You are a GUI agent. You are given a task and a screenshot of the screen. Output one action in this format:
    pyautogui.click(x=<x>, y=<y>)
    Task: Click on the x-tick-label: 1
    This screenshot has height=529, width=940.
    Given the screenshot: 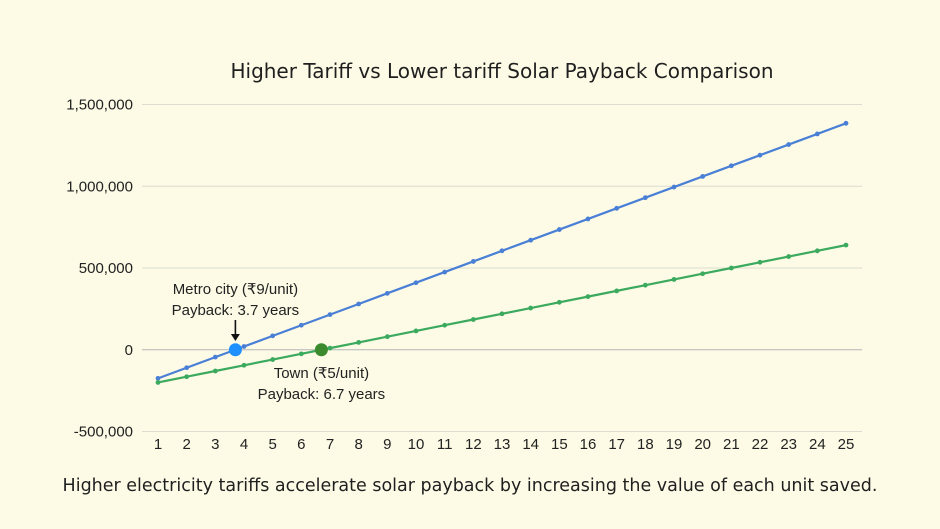 What is the action you would take?
    pyautogui.click(x=158, y=444)
    